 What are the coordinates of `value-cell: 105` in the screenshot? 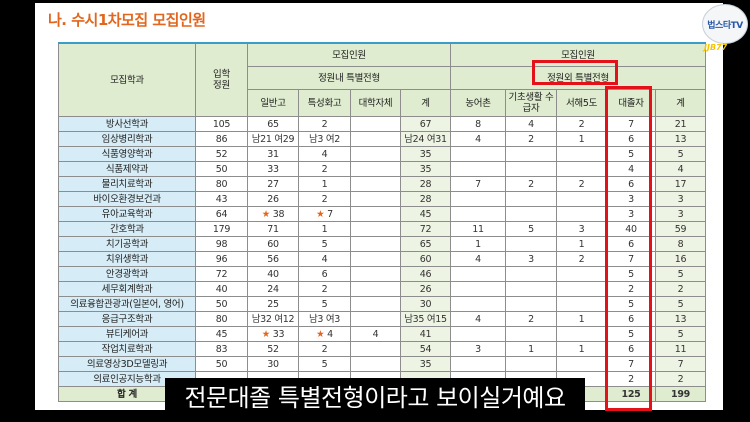 It's located at (221, 124).